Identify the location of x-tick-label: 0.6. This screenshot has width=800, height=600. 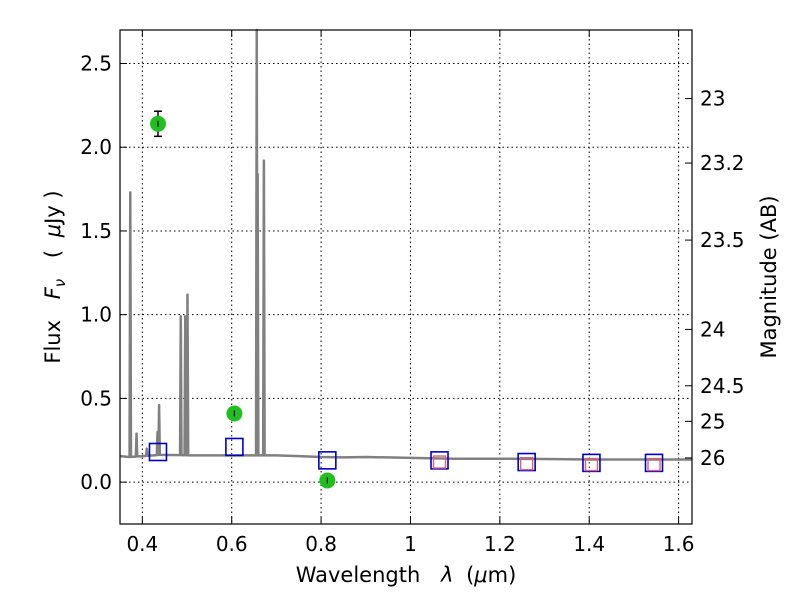
(232, 544).